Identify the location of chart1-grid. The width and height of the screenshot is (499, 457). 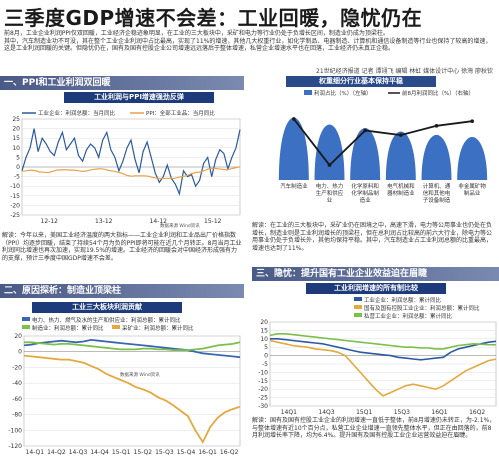
(131, 167).